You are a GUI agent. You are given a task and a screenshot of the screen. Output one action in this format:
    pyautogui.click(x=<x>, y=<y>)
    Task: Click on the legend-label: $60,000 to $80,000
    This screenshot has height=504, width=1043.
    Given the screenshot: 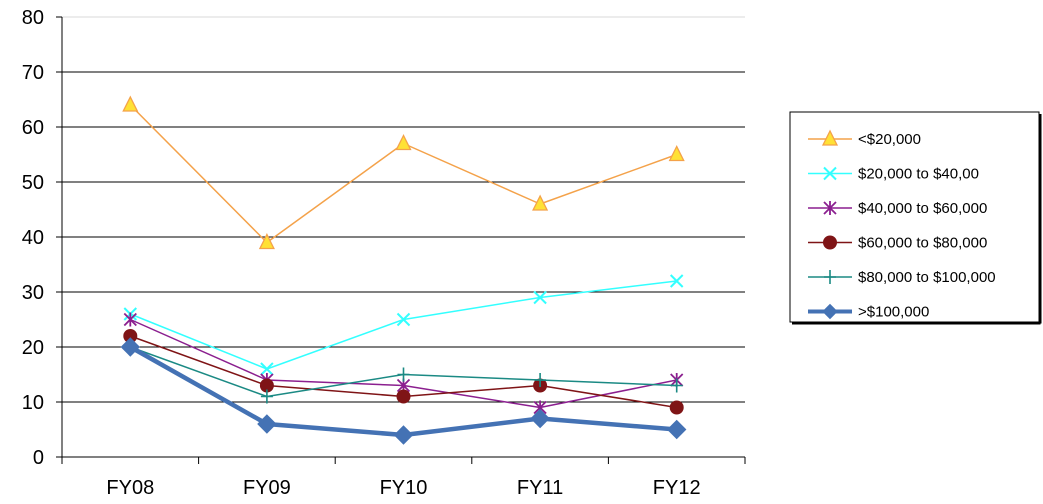 What is the action you would take?
    pyautogui.click(x=922, y=243)
    